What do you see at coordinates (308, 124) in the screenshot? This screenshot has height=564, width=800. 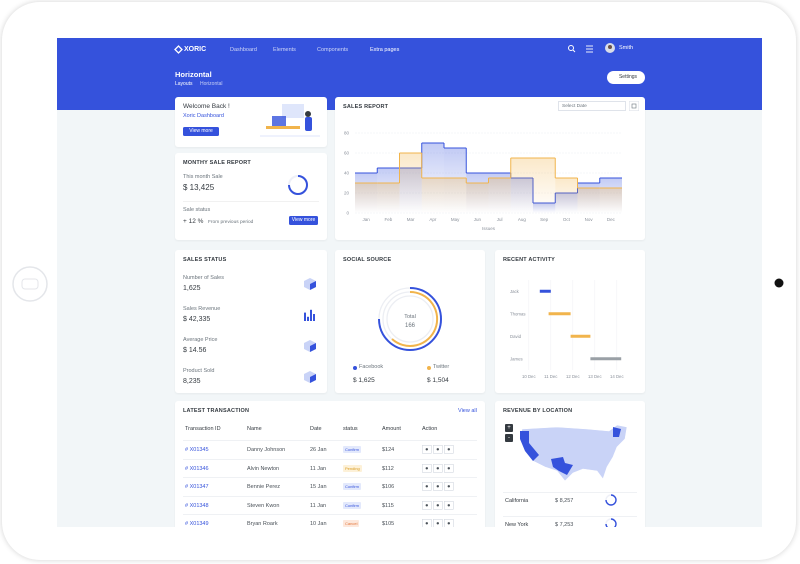 I see `ill-body` at bounding box center [308, 124].